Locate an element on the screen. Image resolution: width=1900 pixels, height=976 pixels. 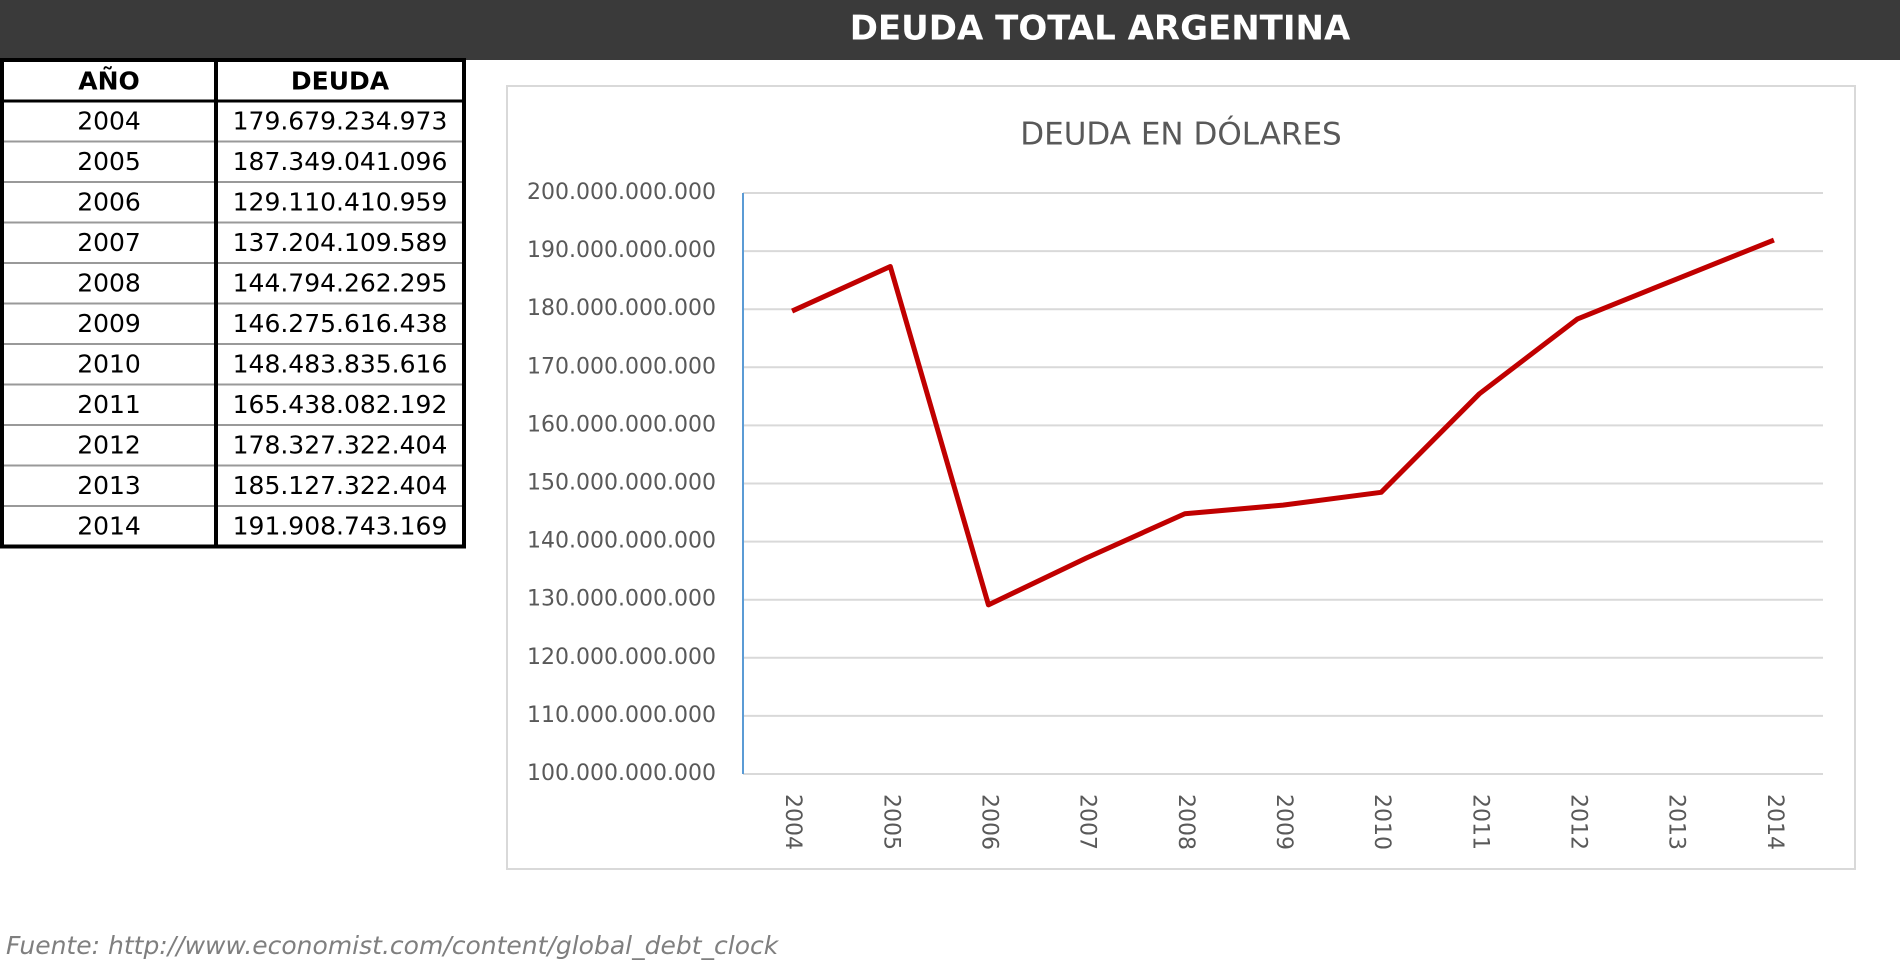
table-cell: 2011 is located at coordinates (109, 404).